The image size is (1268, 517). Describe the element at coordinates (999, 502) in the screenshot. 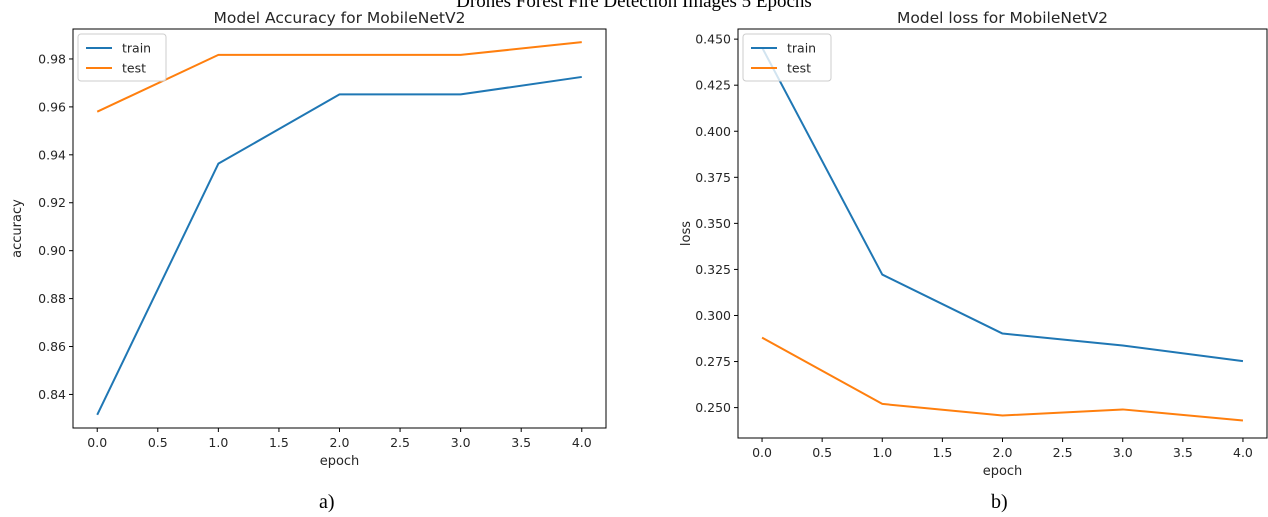

I see `caption-b: b)` at that location.